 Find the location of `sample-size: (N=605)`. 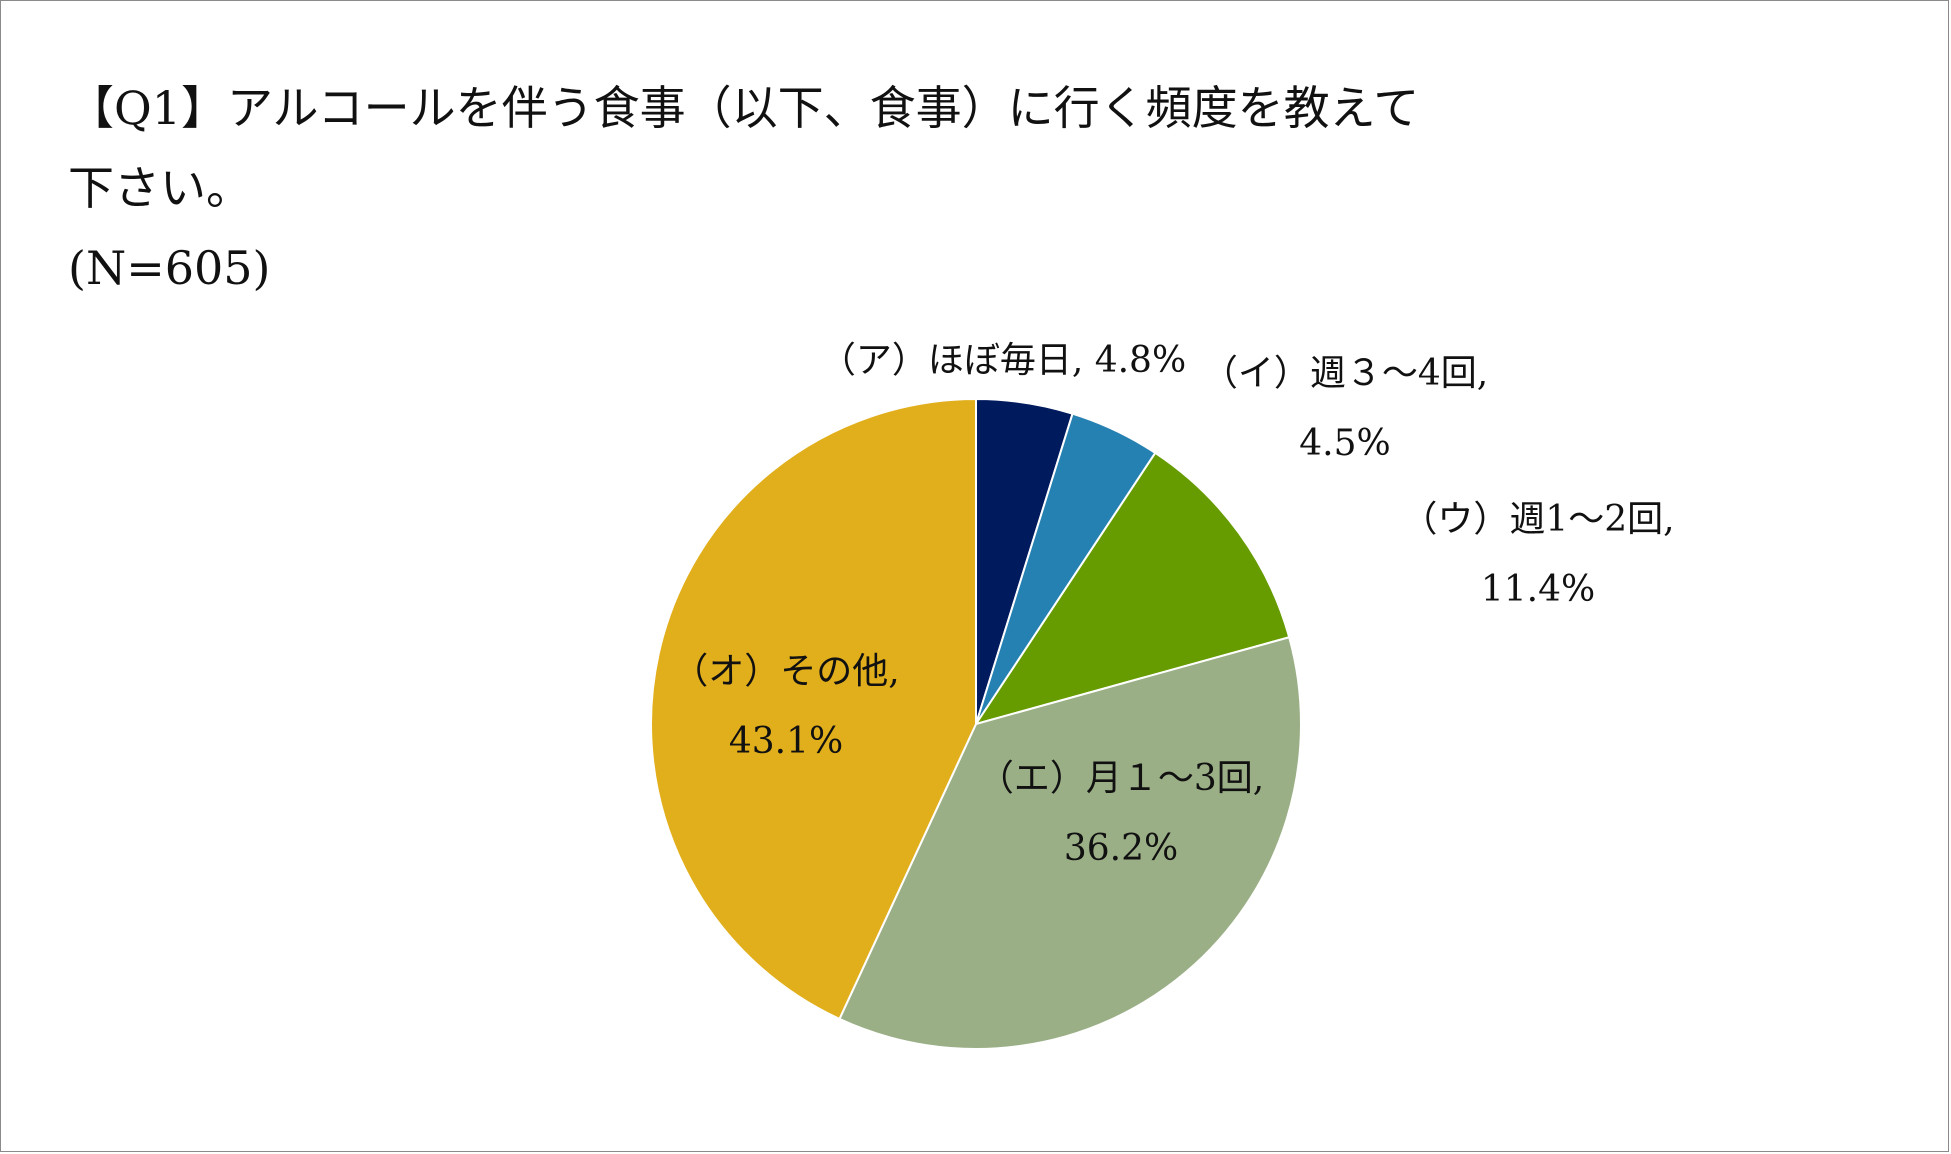

sample-size: (N=605) is located at coordinates (169, 268).